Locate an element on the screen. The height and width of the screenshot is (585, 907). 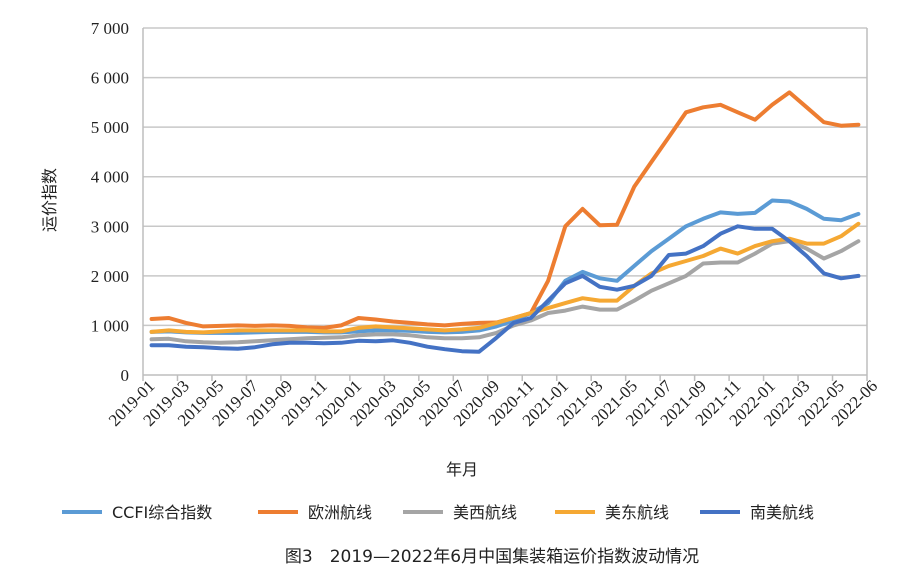
legend-label: 美东航线 is located at coordinates (637, 512).